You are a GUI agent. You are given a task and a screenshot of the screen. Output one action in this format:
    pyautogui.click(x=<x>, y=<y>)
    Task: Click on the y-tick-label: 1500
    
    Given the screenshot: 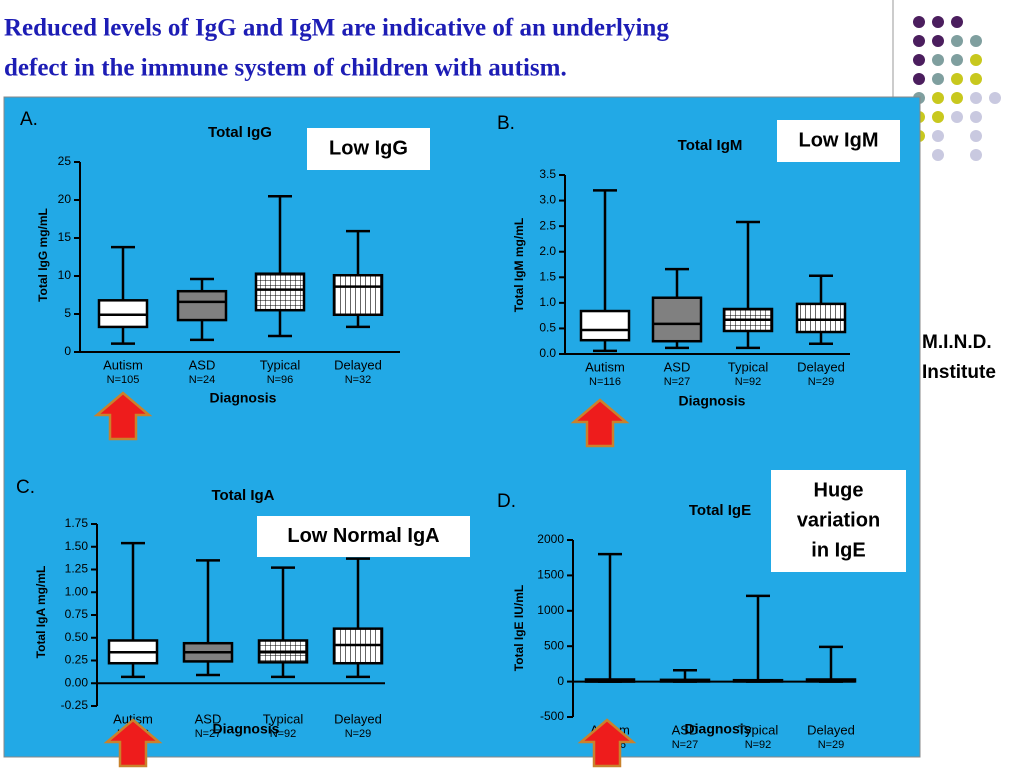 What is the action you would take?
    pyautogui.click(x=550, y=575)
    